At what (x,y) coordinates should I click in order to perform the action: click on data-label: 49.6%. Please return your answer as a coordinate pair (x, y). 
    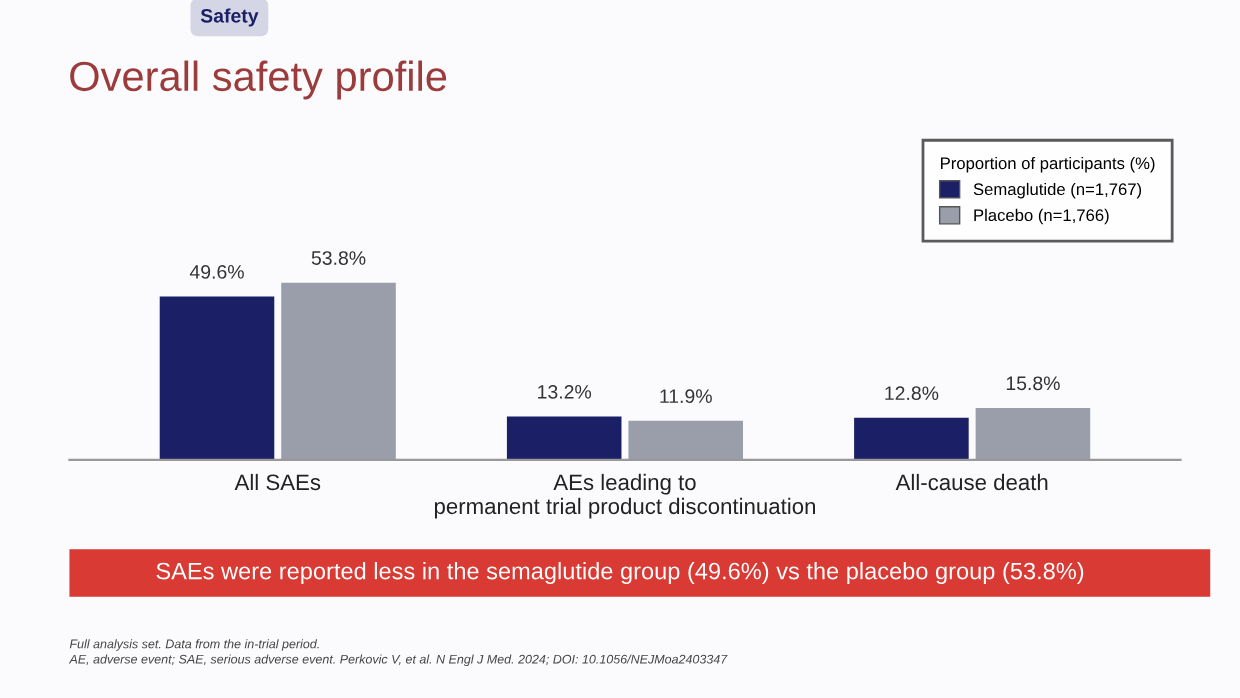
    Looking at the image, I should click on (216, 271).